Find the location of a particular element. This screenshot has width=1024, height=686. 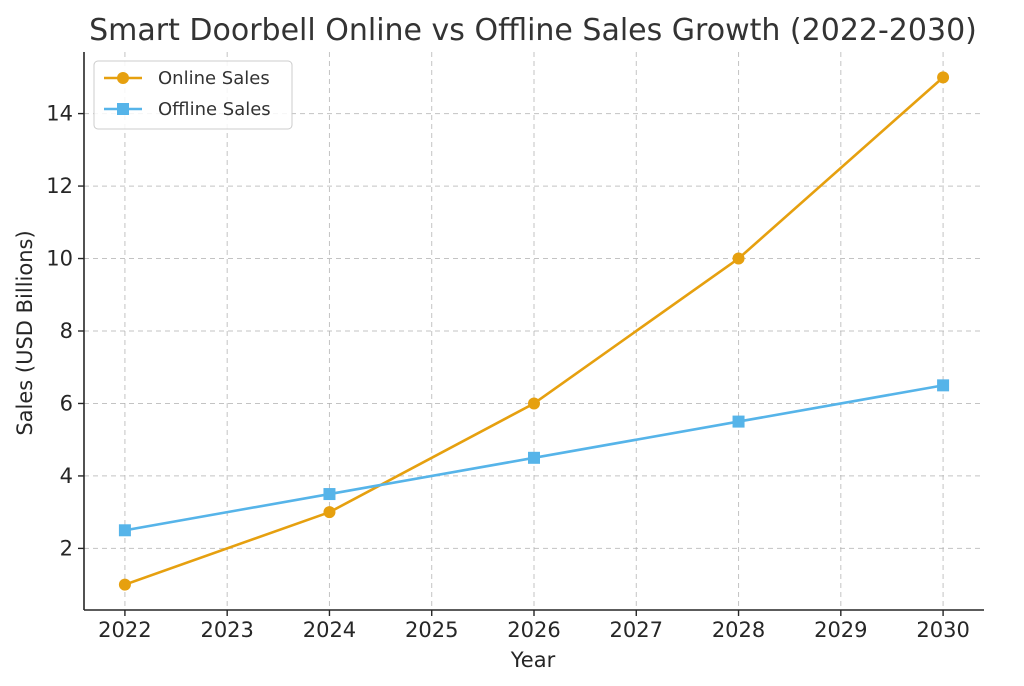

x-axis-label: Year is located at coordinates (533, 660).